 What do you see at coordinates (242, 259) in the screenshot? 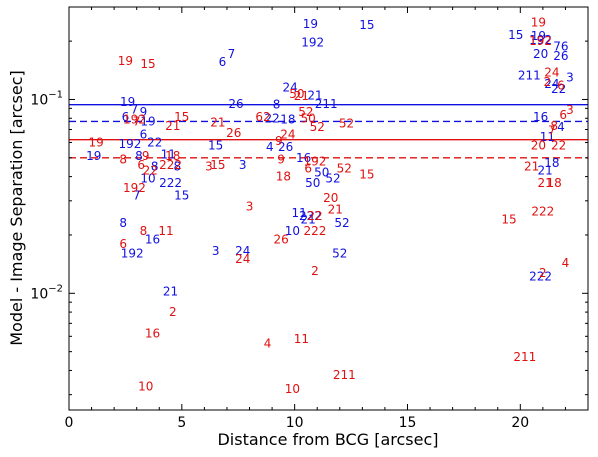
I see `data-point-red: 24` at bounding box center [242, 259].